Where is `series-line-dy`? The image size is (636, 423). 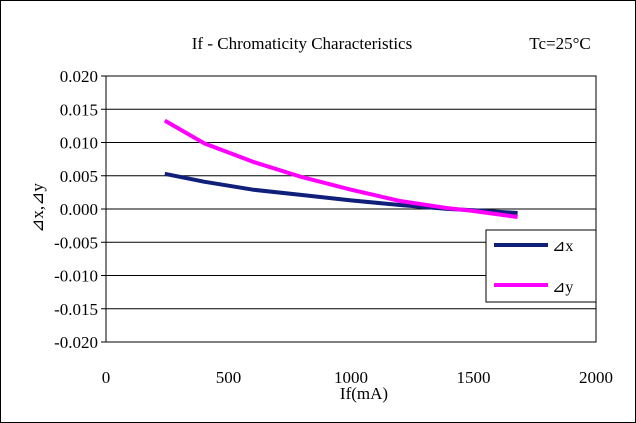 series-line-dy is located at coordinates (340, 168).